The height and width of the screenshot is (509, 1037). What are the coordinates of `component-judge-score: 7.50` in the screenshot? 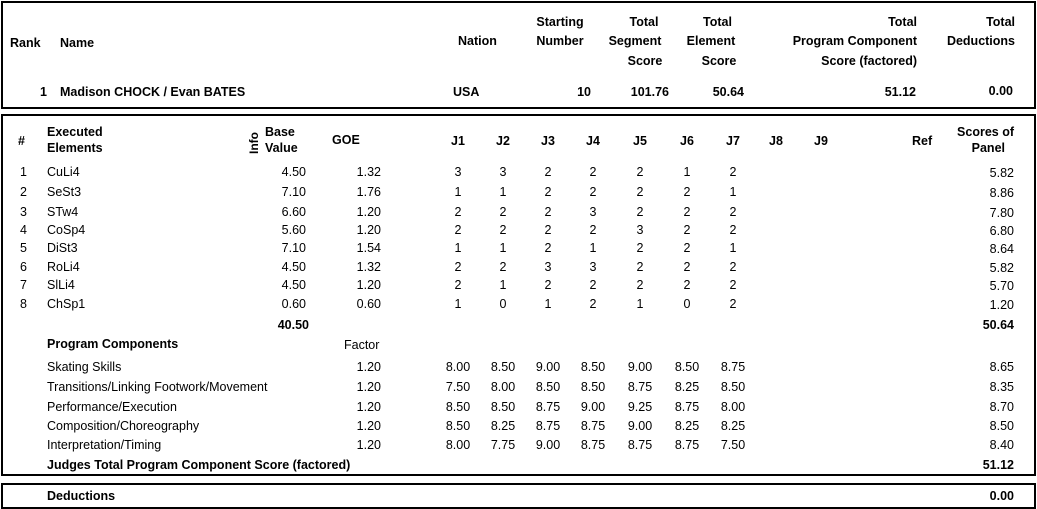 It's located at (733, 445).